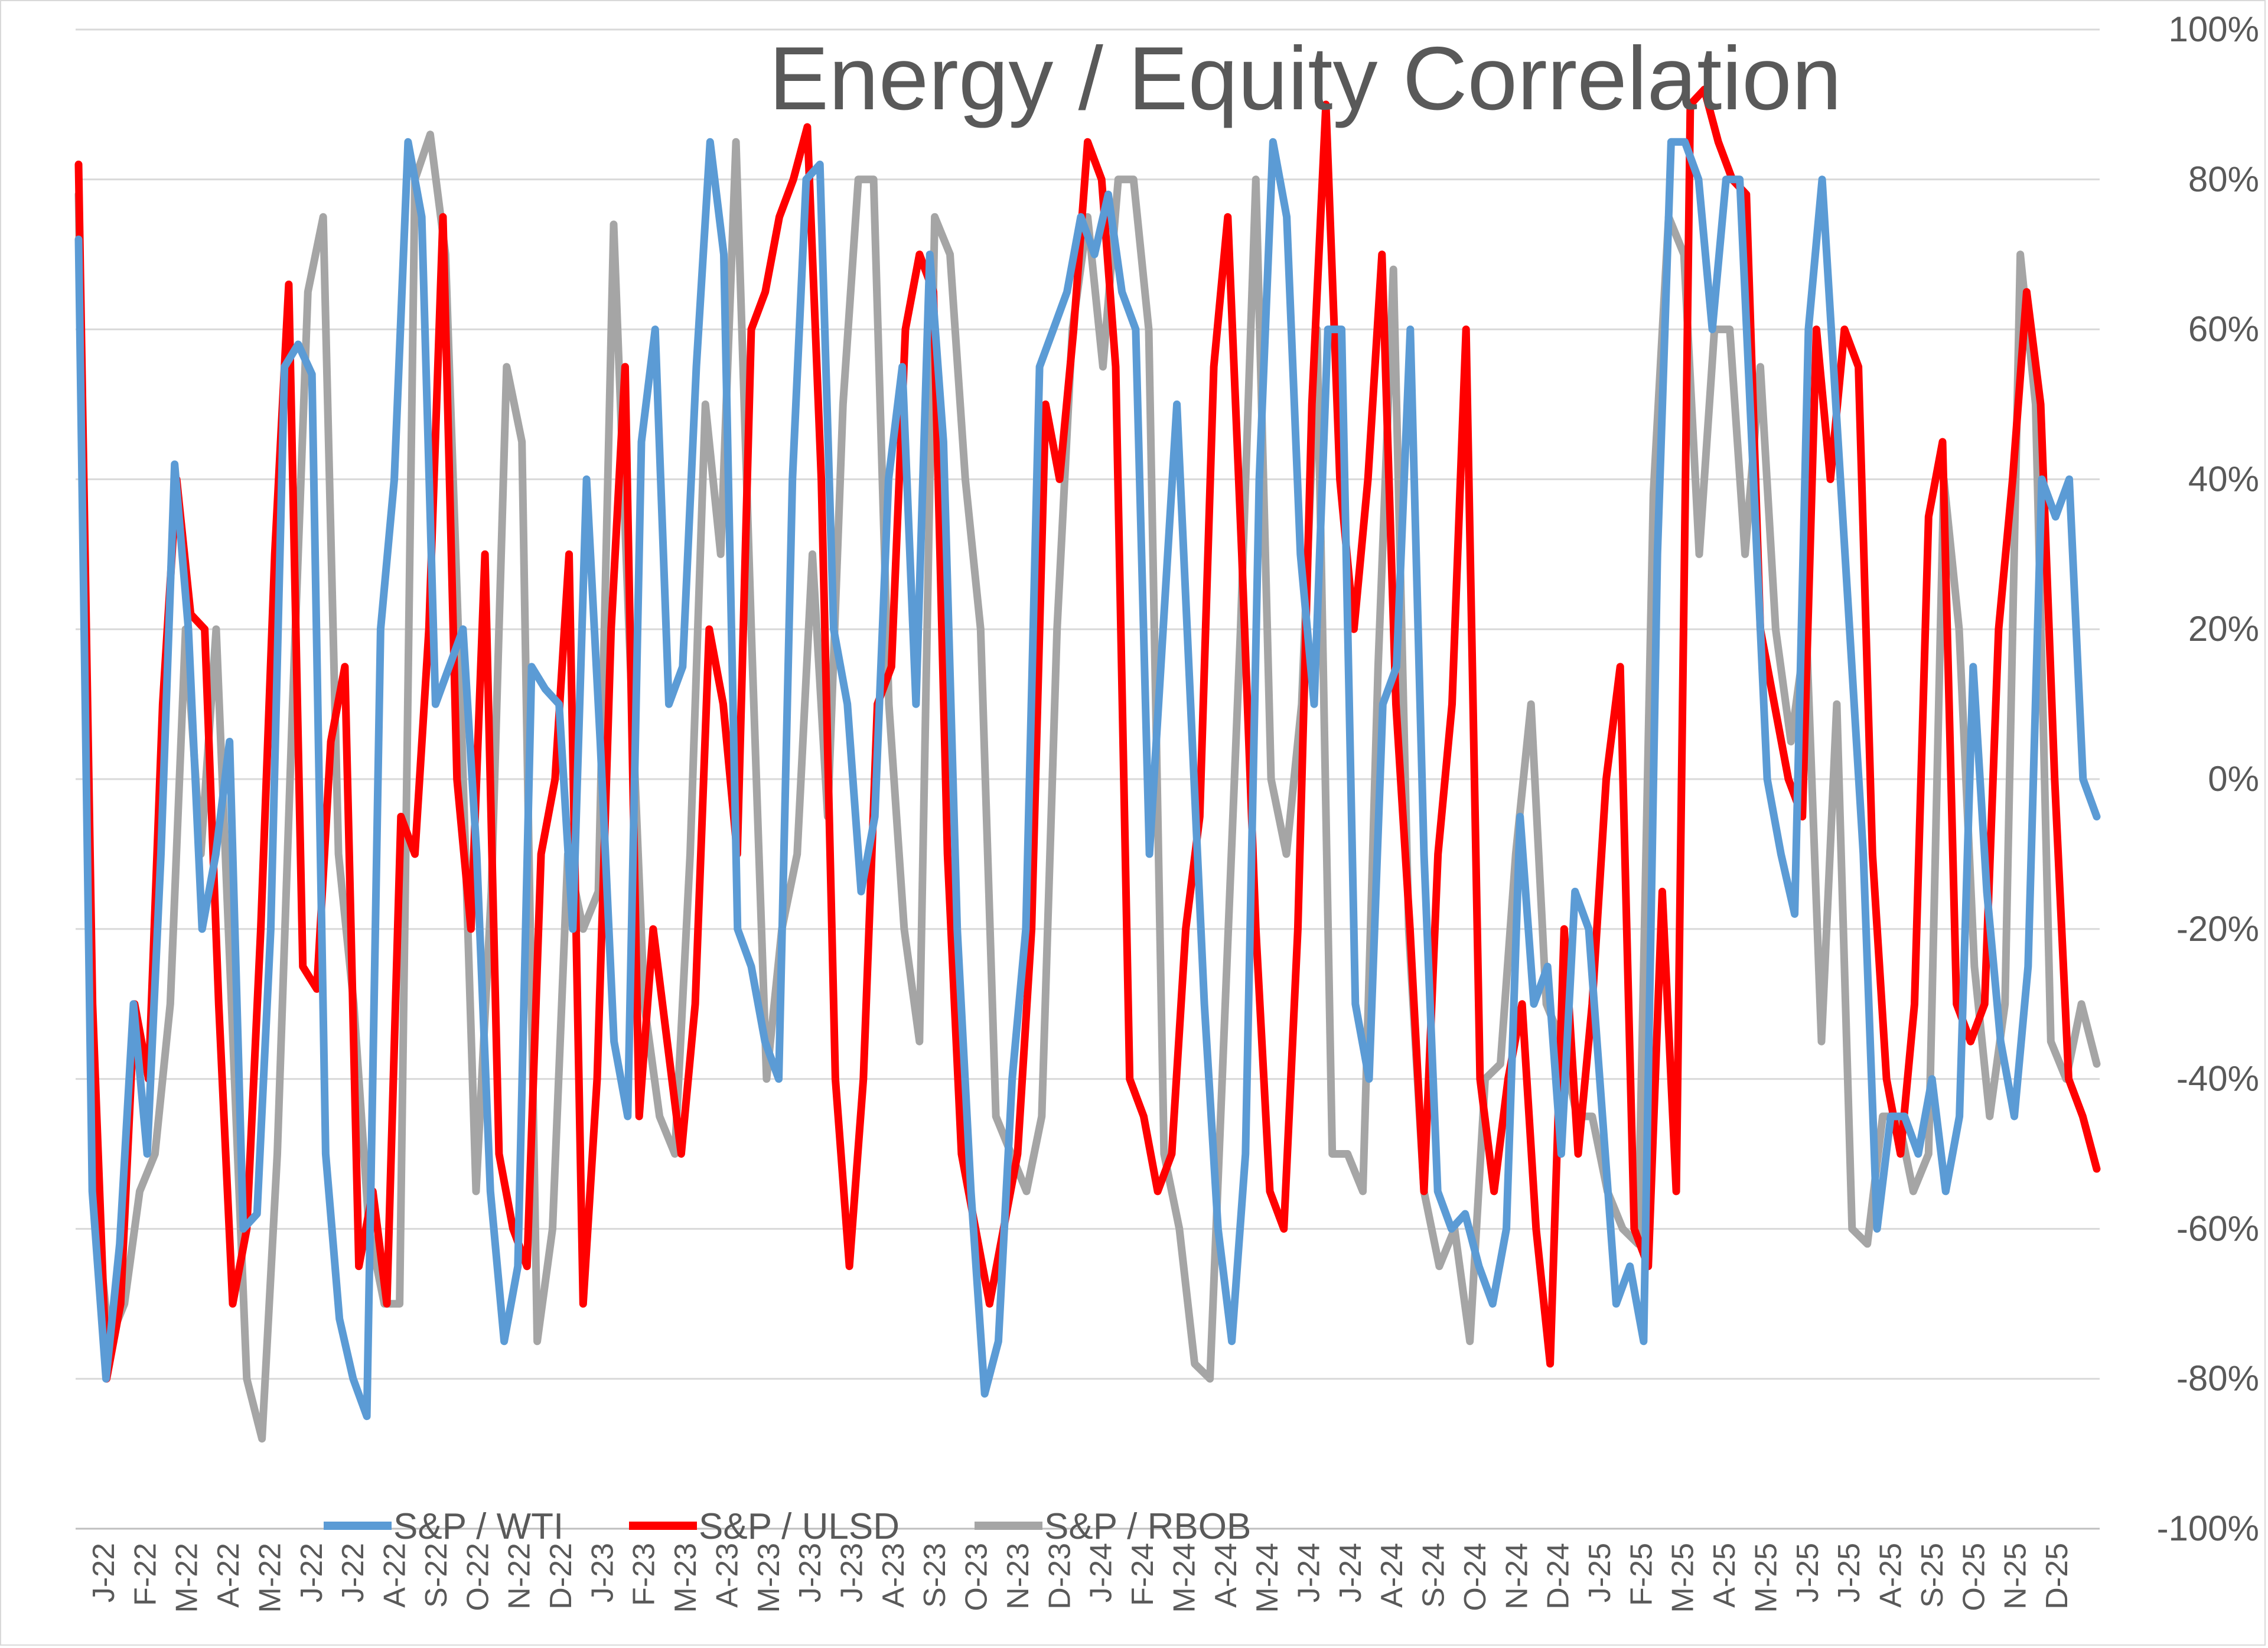  What do you see at coordinates (2217, 1228) in the screenshot?
I see `y-tick-label: -60%` at bounding box center [2217, 1228].